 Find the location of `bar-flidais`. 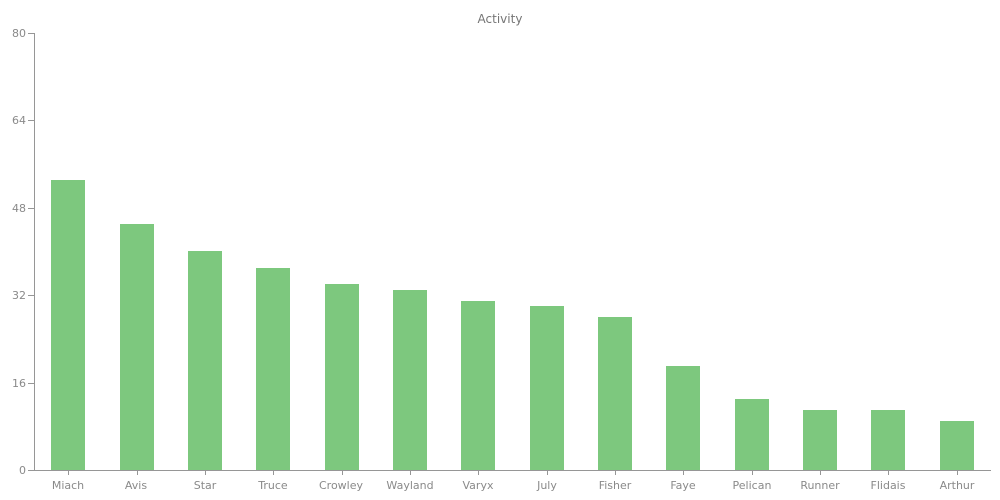

bar-flidais is located at coordinates (888, 440).